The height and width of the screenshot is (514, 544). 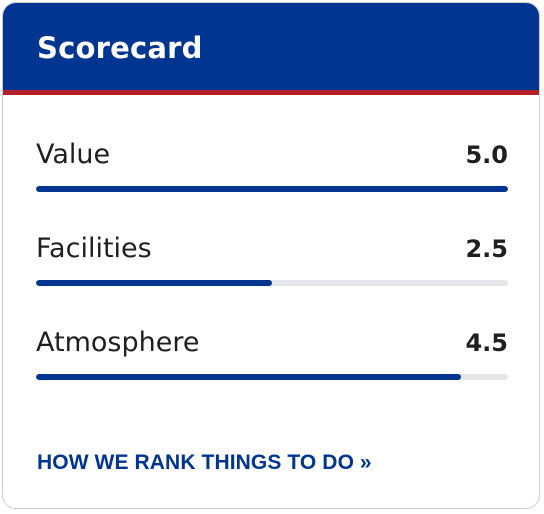 I want to click on score-label: Facilities, so click(x=94, y=248).